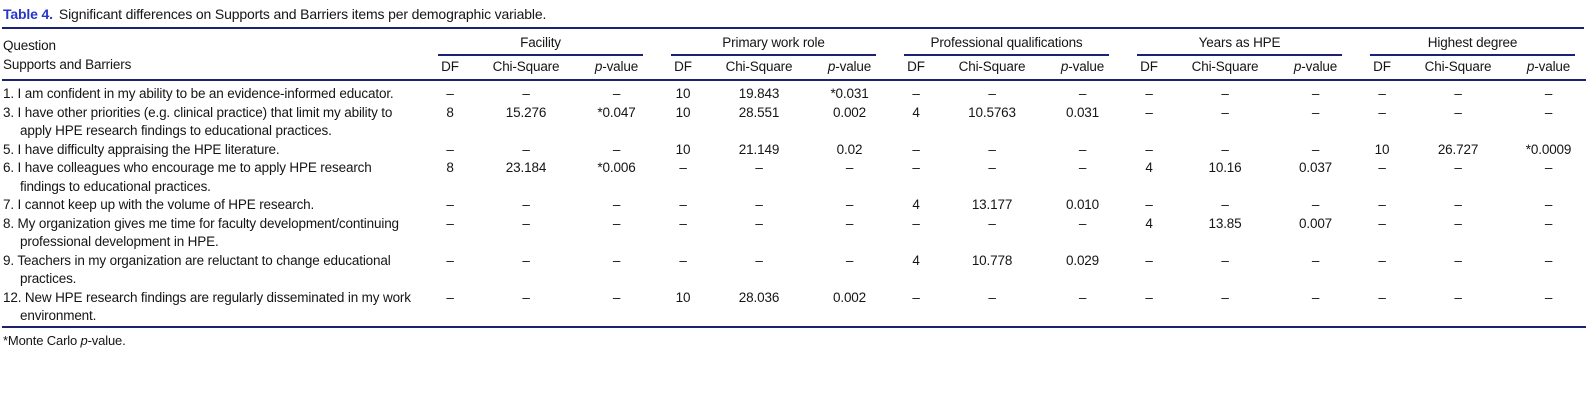 Image resolution: width=1586 pixels, height=408 pixels. I want to click on value-cell: 0.029, so click(1082, 260).